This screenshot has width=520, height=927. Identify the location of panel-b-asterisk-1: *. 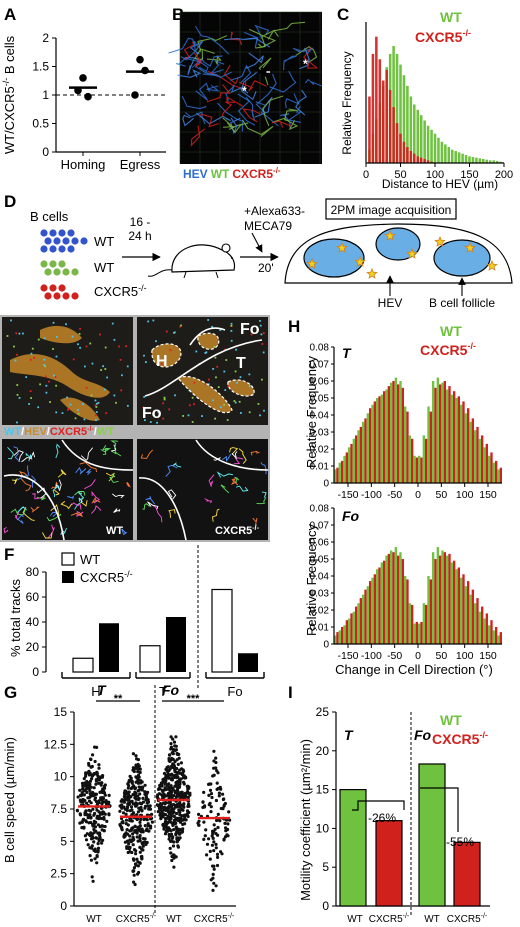
(244, 91).